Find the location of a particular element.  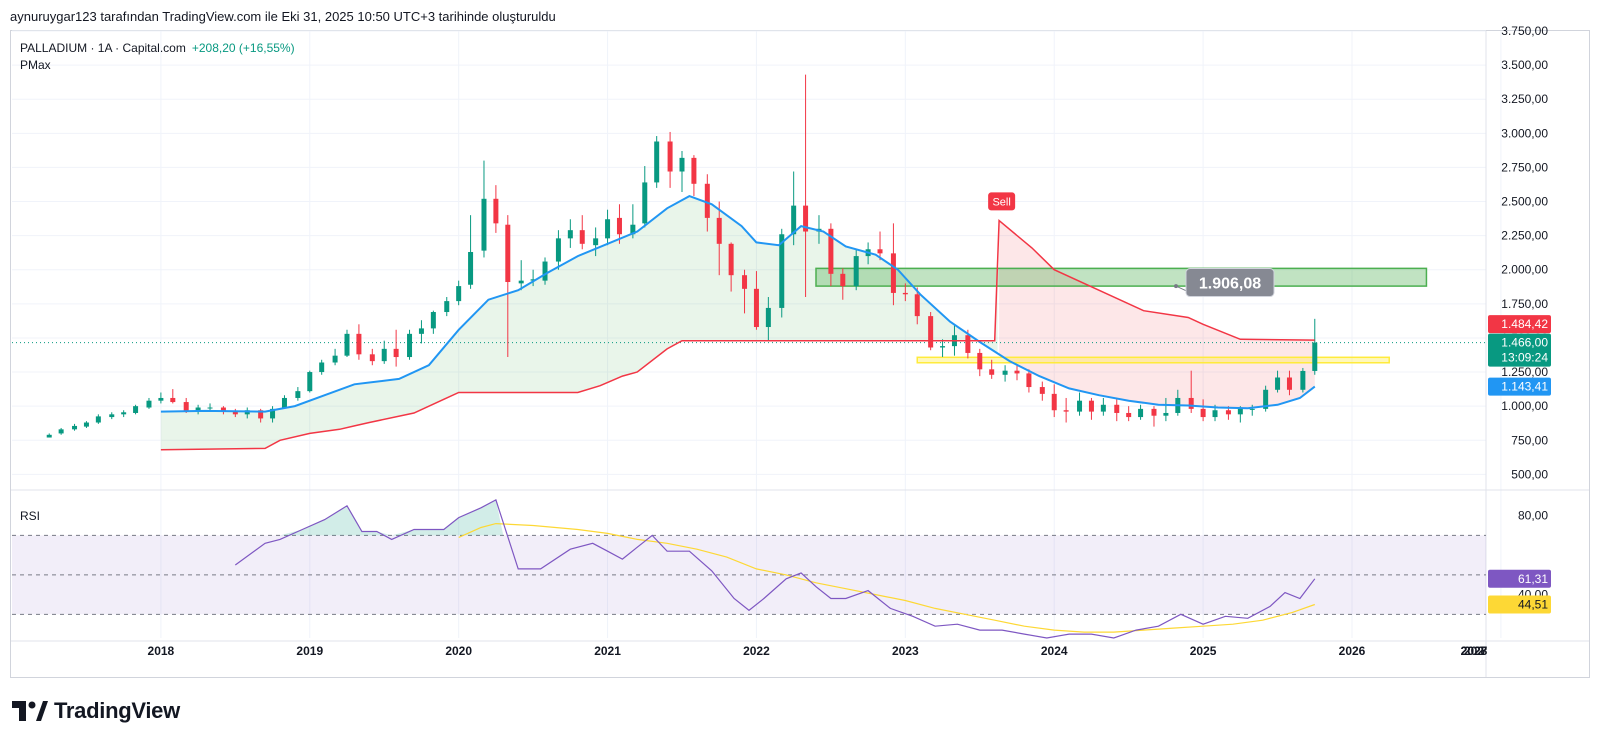

last-price-badge is located at coordinates (1519, 342).